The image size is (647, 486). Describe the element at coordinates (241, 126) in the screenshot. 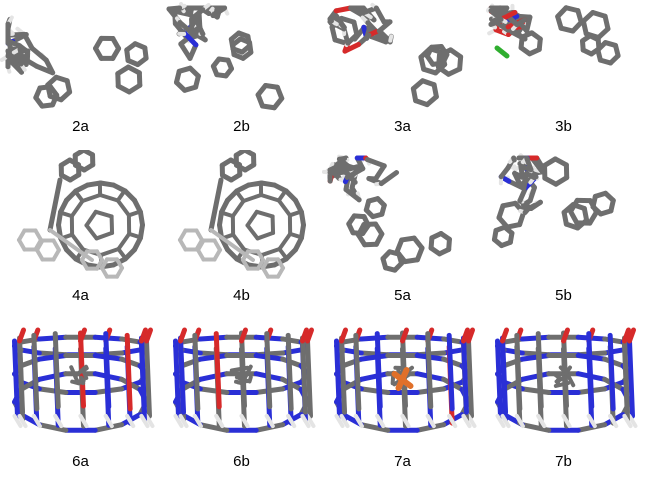

I see `panel-label-2b: 2b` at that location.